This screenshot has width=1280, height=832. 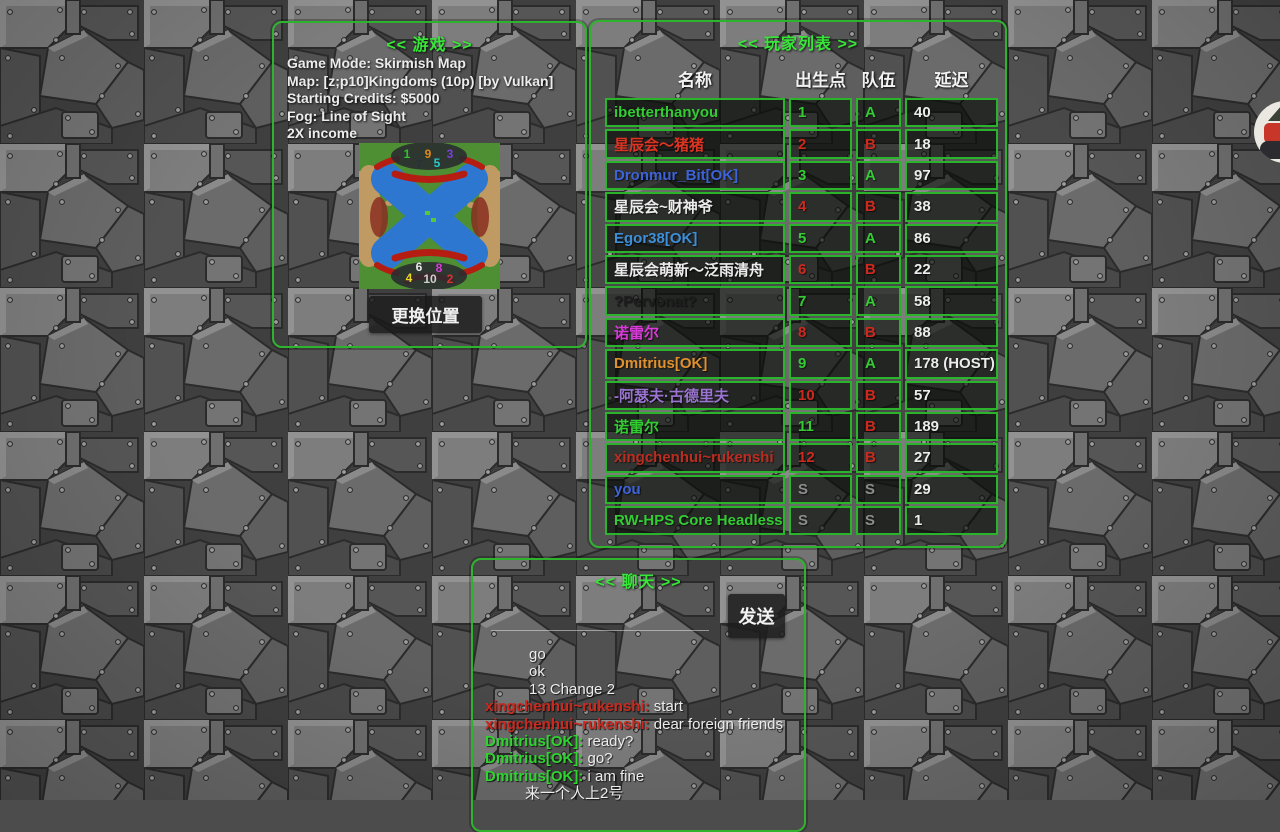 I want to click on player-spawn-cell: 12, so click(x=820, y=458).